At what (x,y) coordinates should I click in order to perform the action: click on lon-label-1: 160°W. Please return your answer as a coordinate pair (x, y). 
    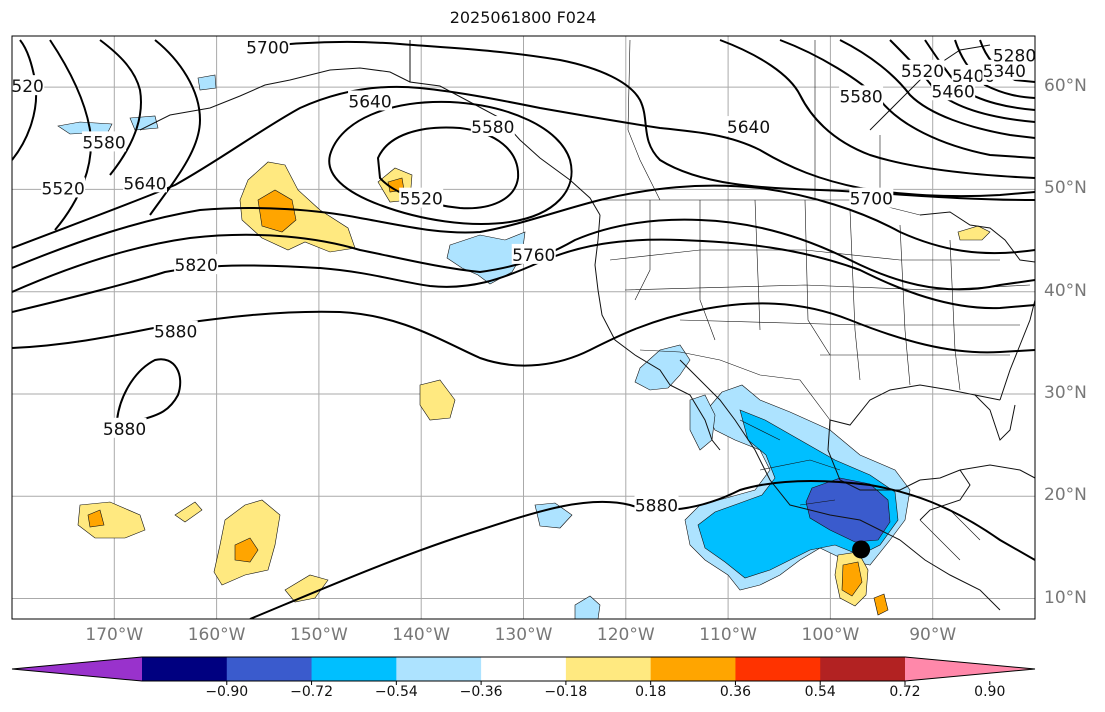
    Looking at the image, I should click on (216, 635).